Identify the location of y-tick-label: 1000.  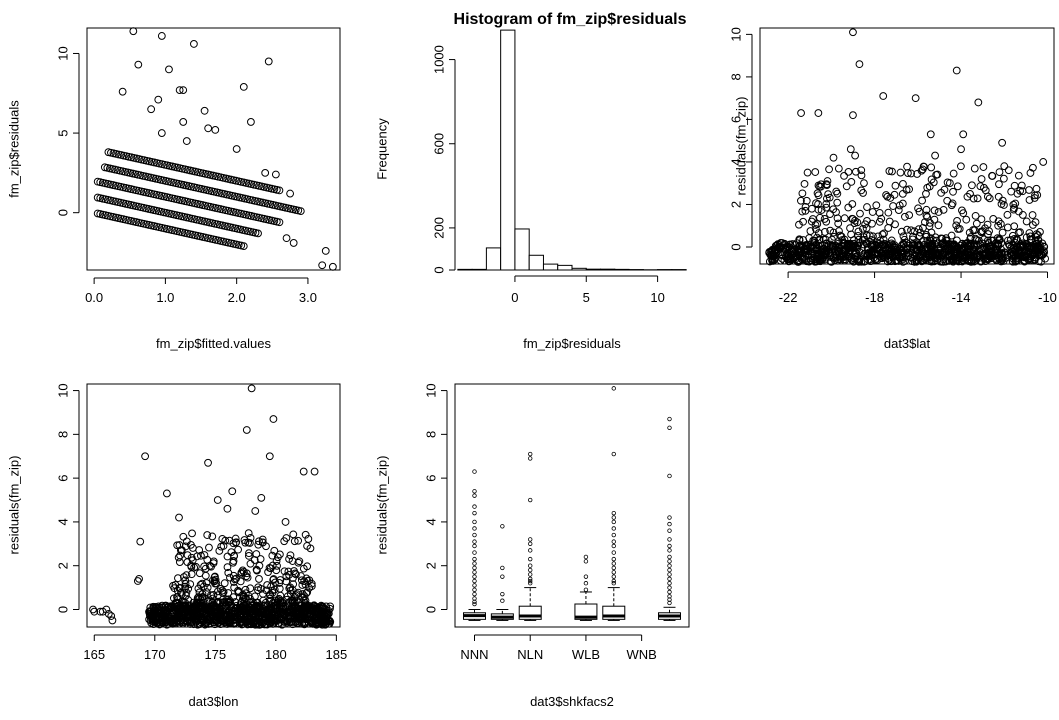
(438, 59).